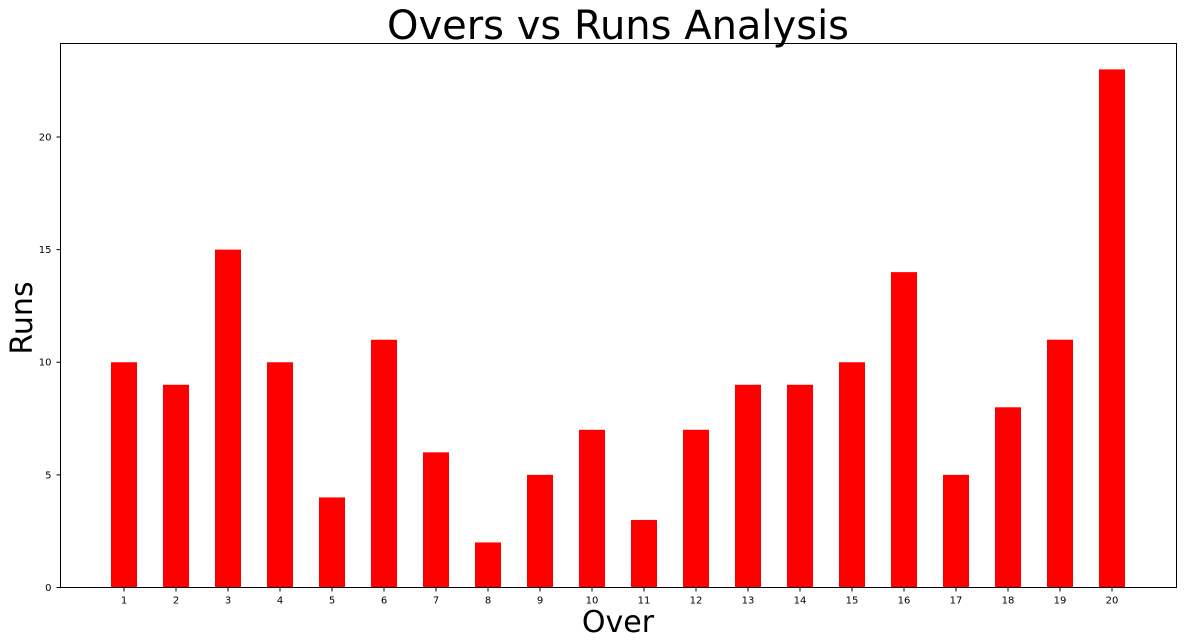  I want to click on x-tick-label: 7, so click(436, 601).